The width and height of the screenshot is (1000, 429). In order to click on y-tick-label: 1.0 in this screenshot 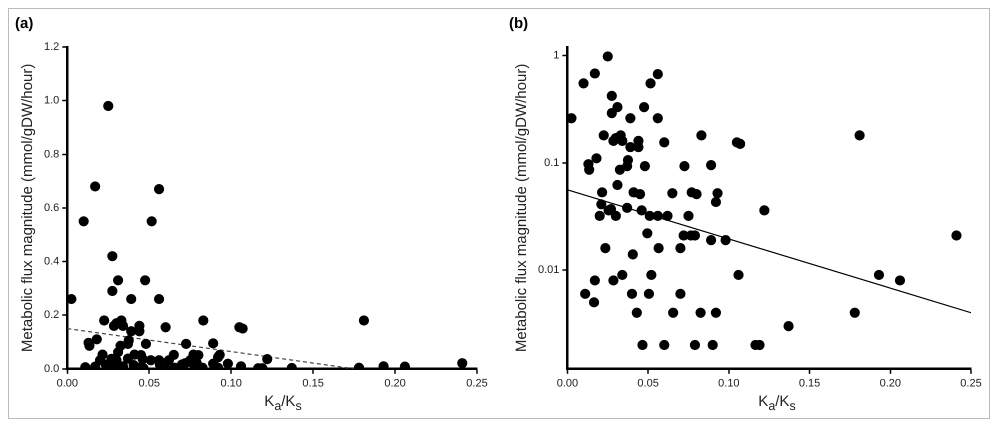, I will do `click(52, 100)`.